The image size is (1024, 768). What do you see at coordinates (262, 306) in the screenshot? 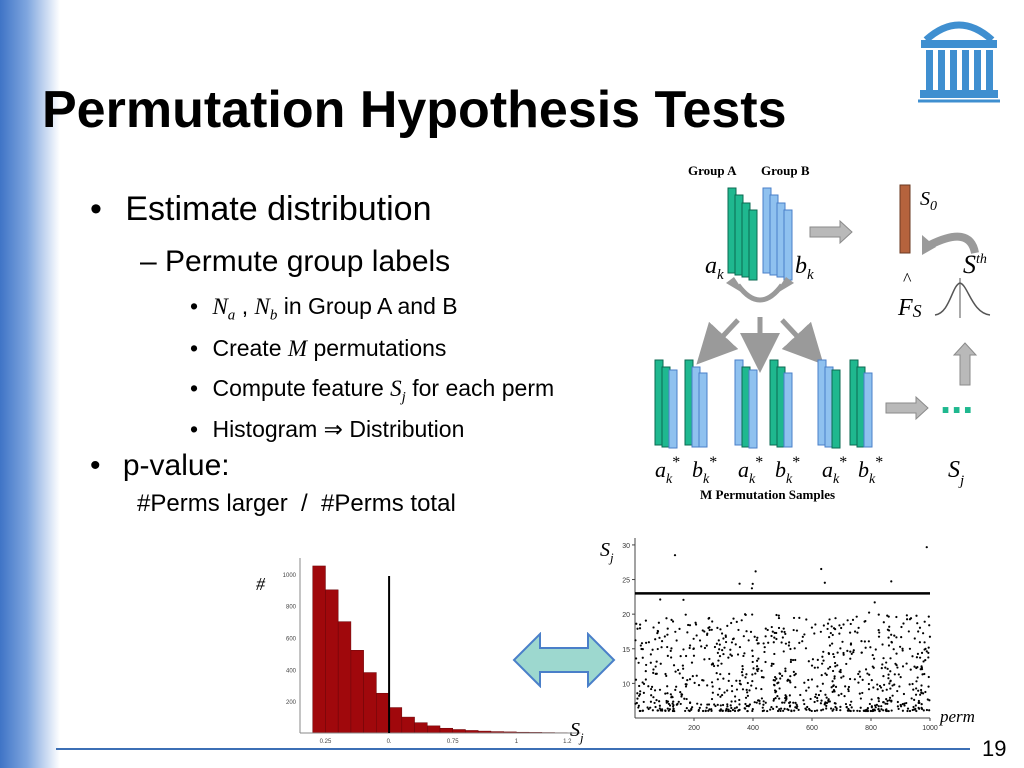
I see `math-N2: N` at bounding box center [262, 306].